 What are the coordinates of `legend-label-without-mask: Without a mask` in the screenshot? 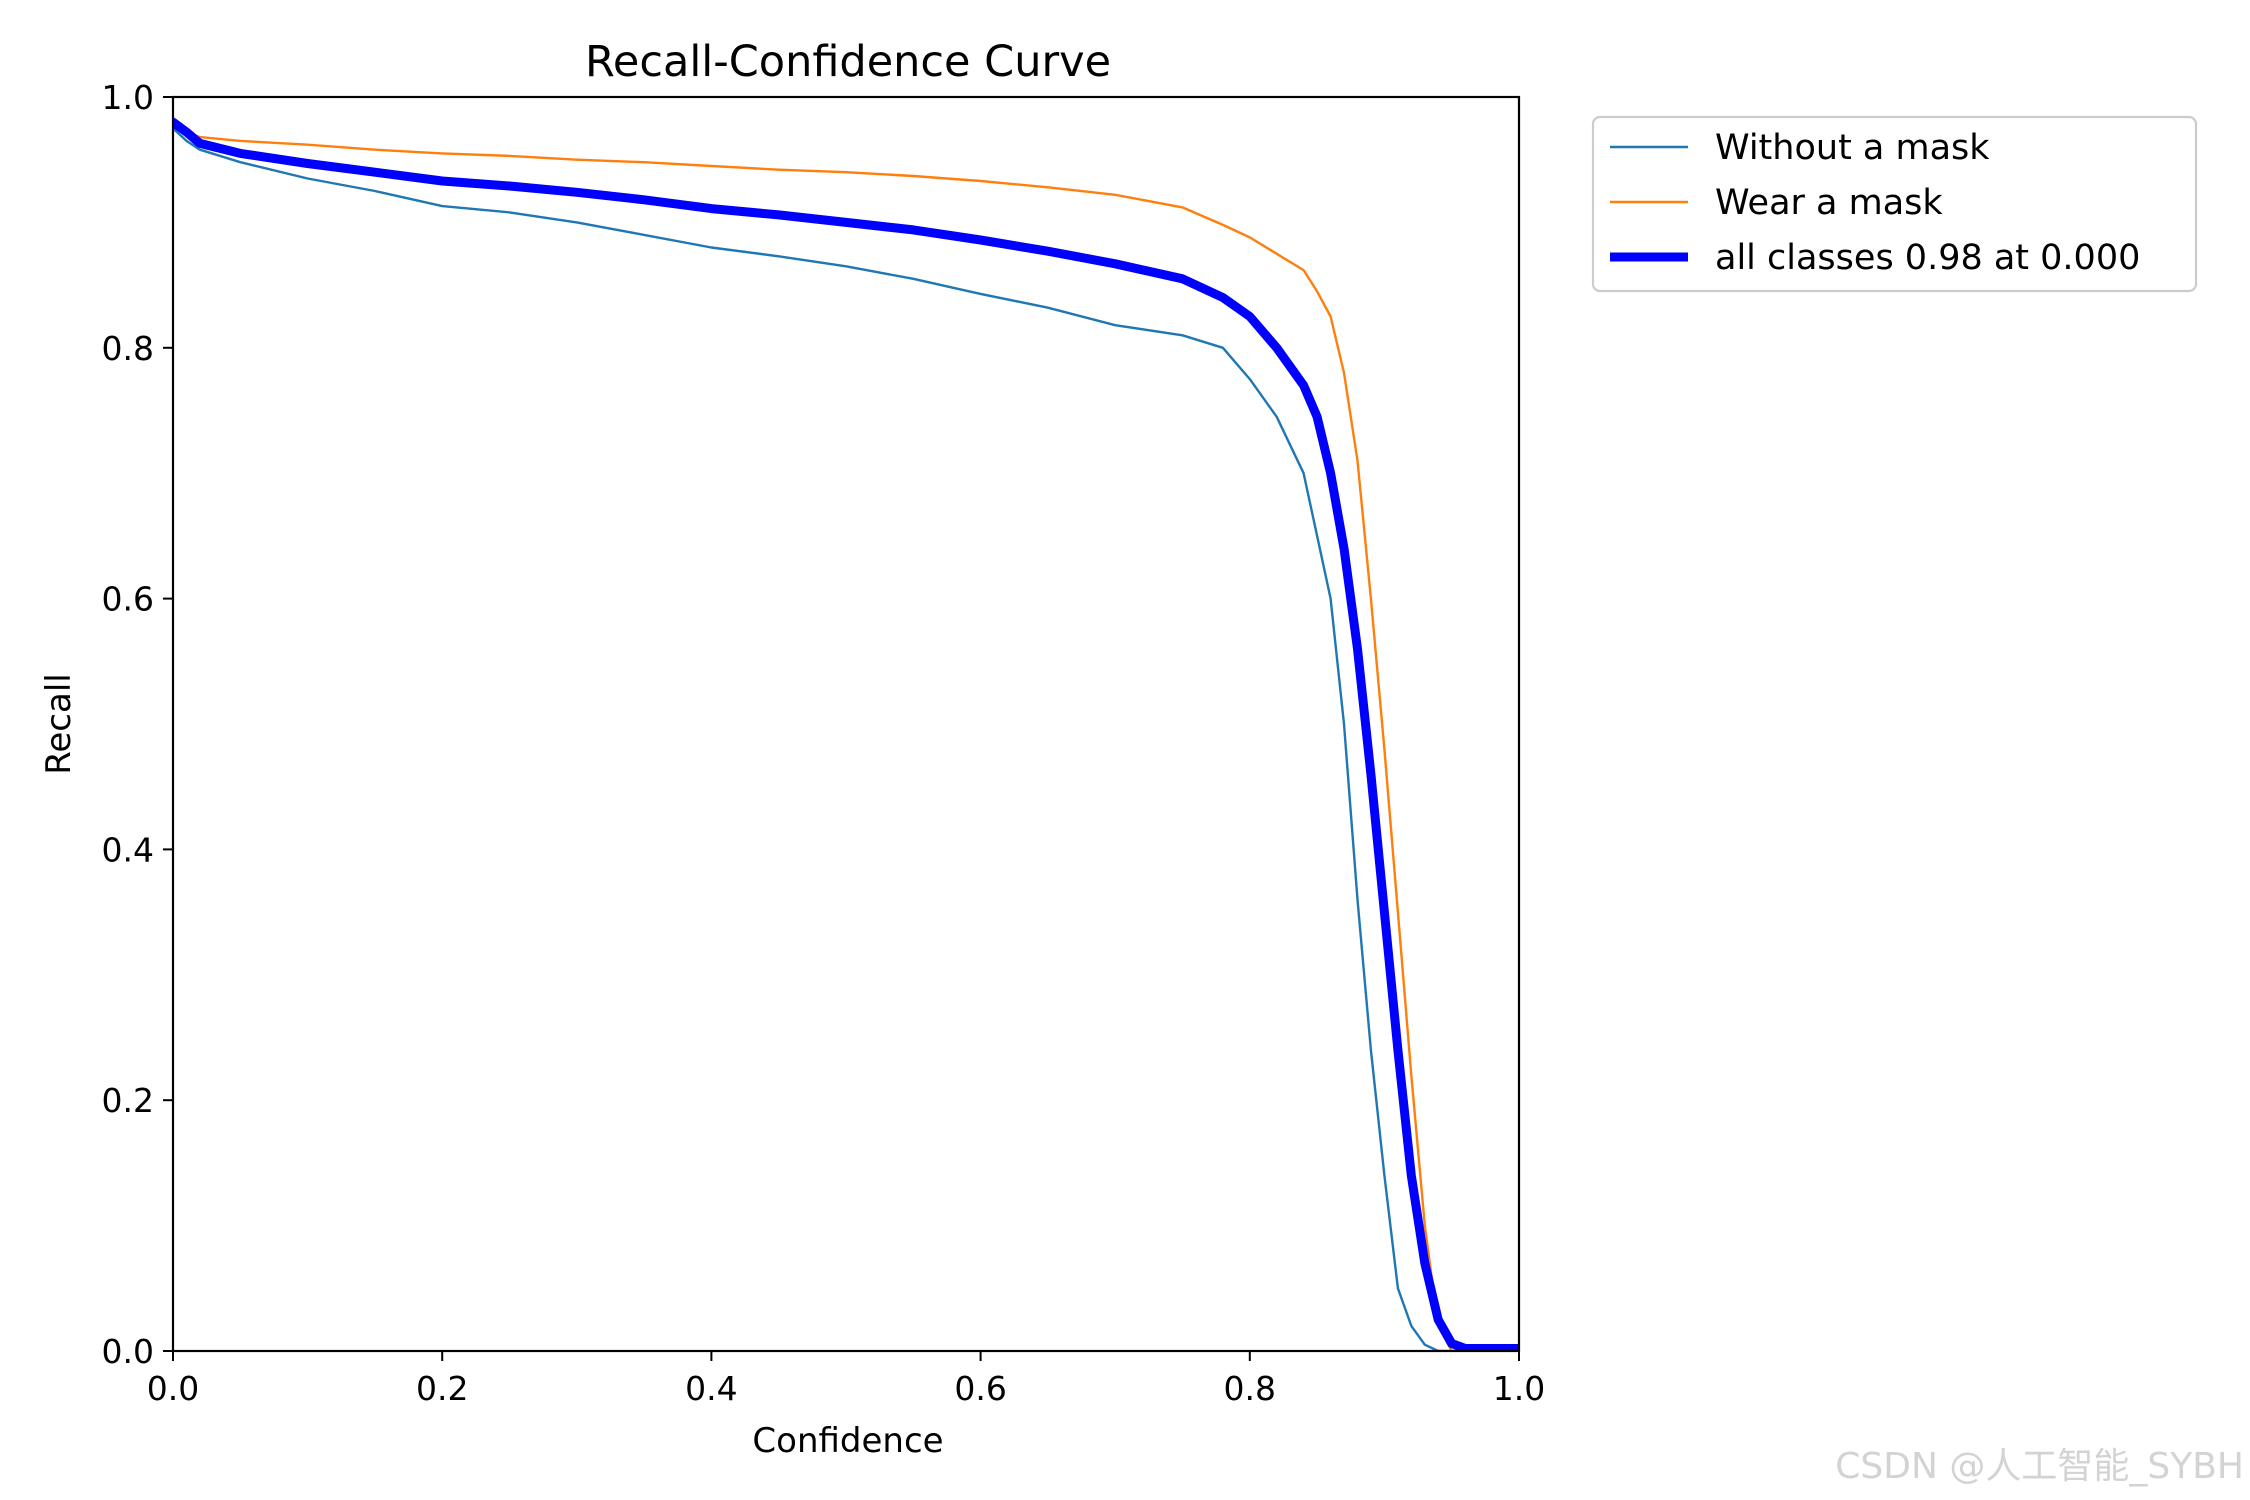 It's located at (1852, 148).